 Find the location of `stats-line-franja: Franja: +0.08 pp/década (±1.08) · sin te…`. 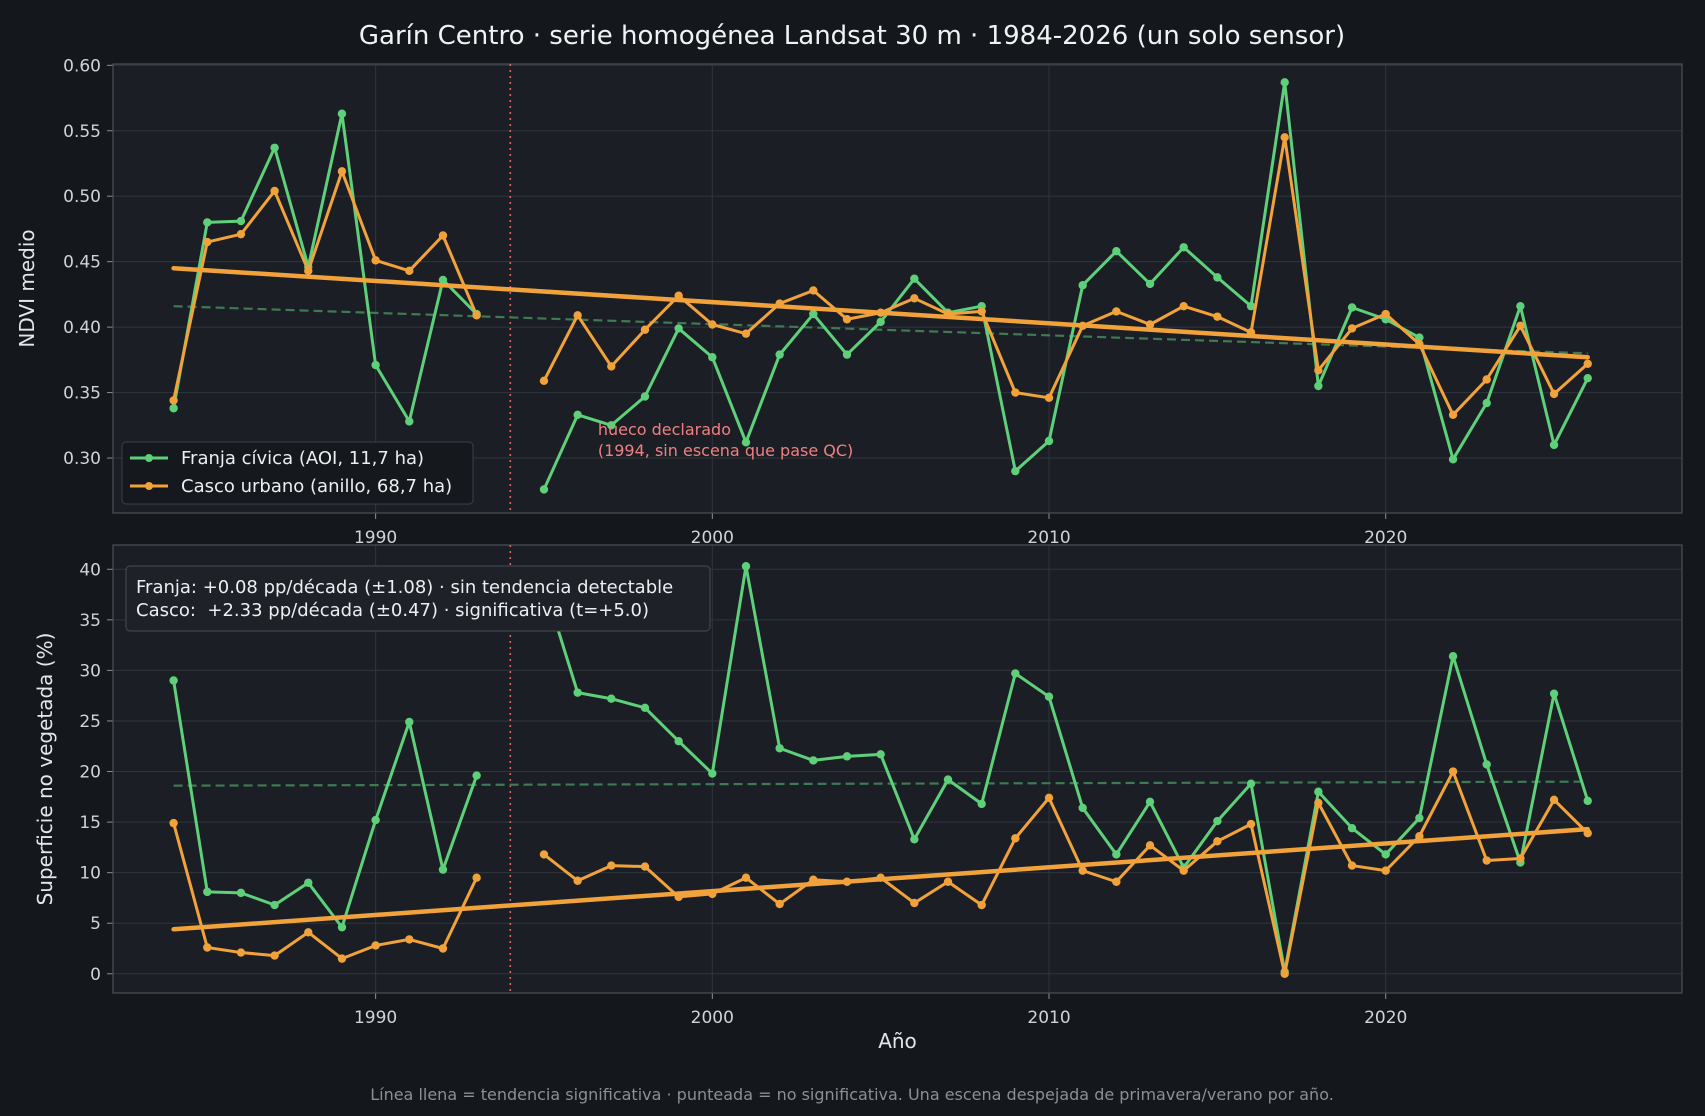

stats-line-franja: Franja: +0.08 pp/década (±1.08) · sin te… is located at coordinates (404, 587).